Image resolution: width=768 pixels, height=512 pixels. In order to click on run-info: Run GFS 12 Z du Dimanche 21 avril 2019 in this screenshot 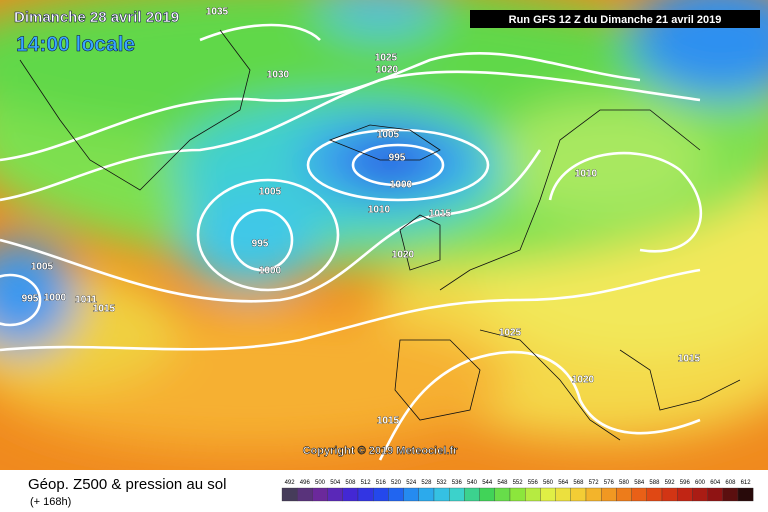, I will do `click(615, 20)`.